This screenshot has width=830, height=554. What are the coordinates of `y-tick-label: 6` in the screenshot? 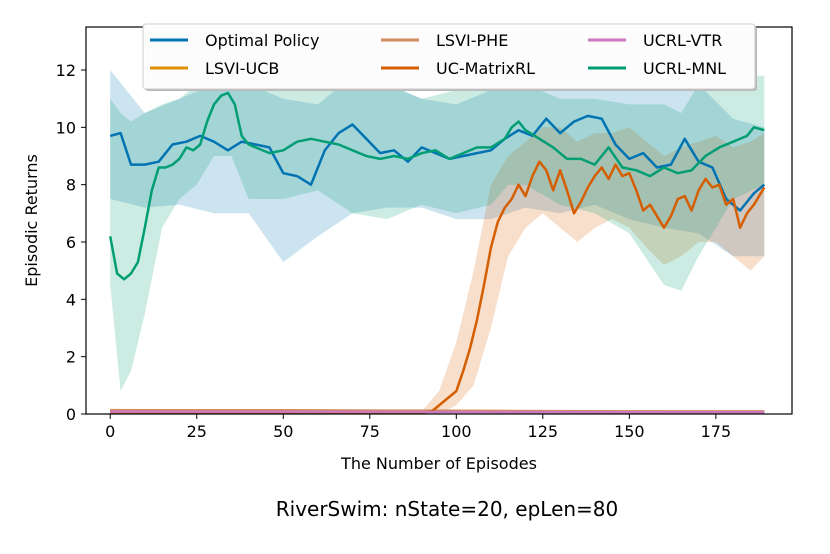 It's located at (71, 242).